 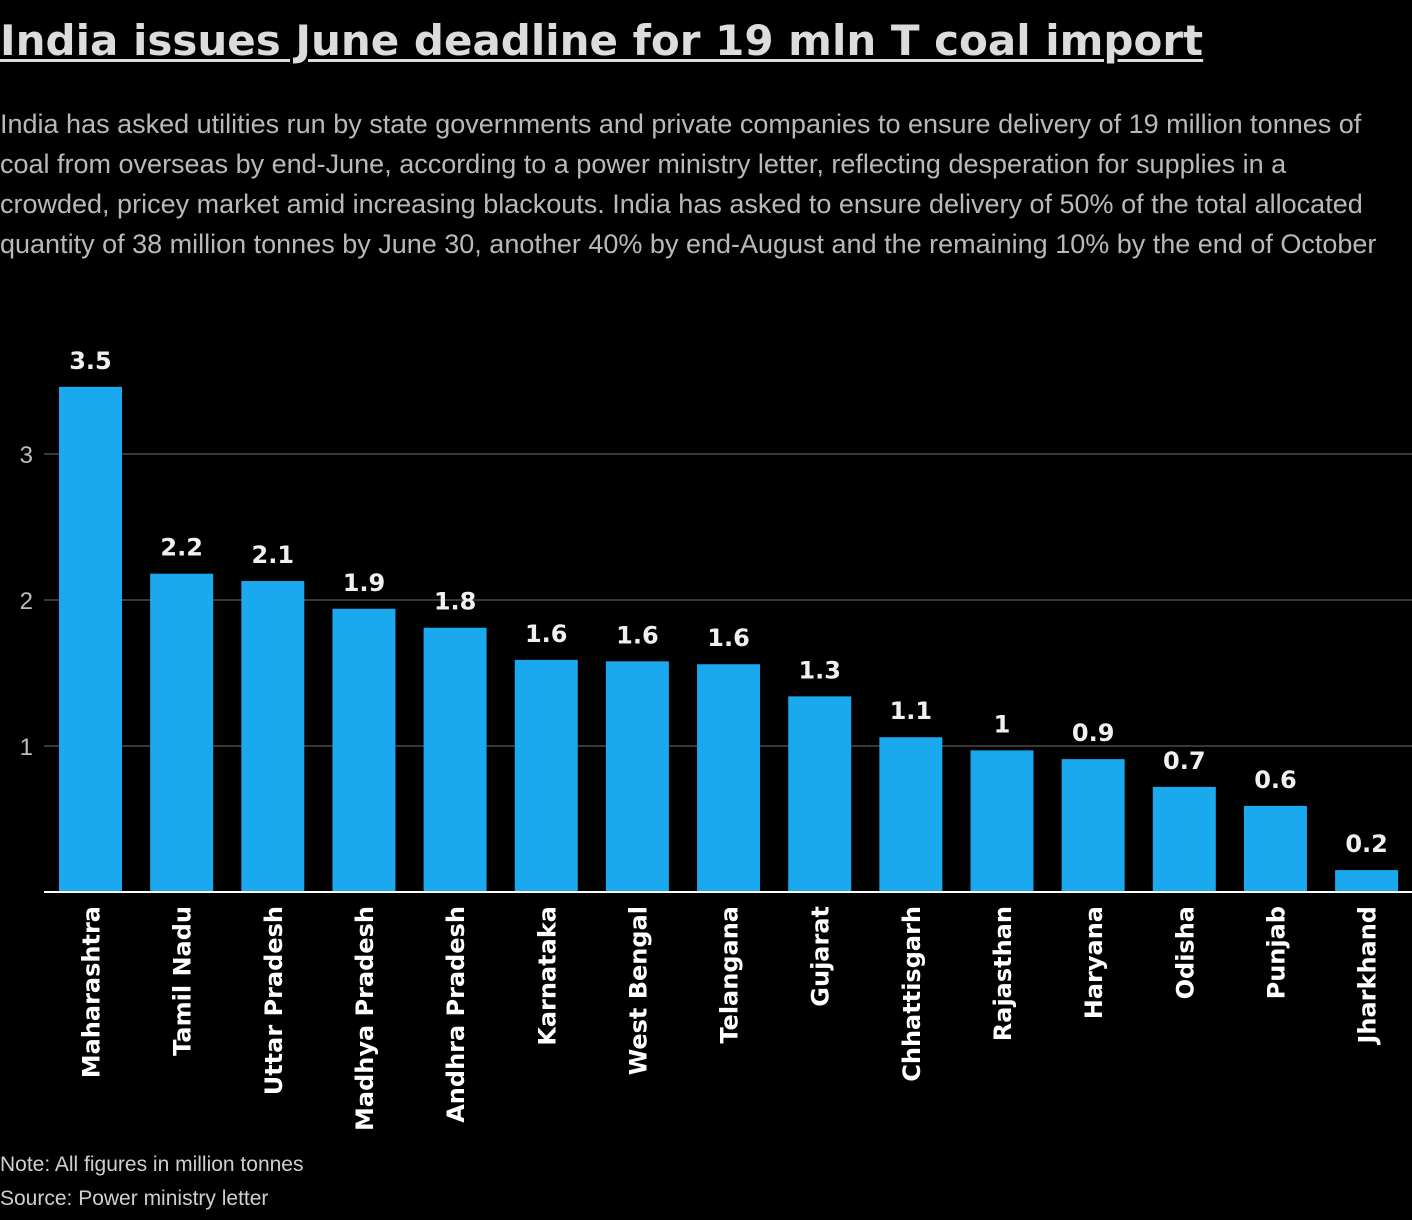 What do you see at coordinates (1093, 733) in the screenshot?
I see `data-label: 0.9` at bounding box center [1093, 733].